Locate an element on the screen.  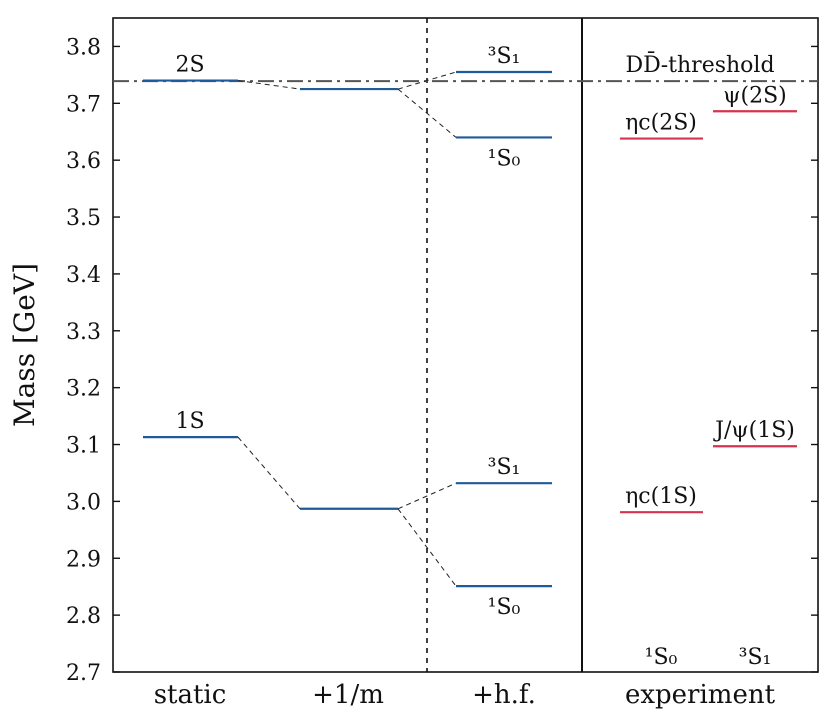
y-tick-label: 3.1 is located at coordinates (83, 446).